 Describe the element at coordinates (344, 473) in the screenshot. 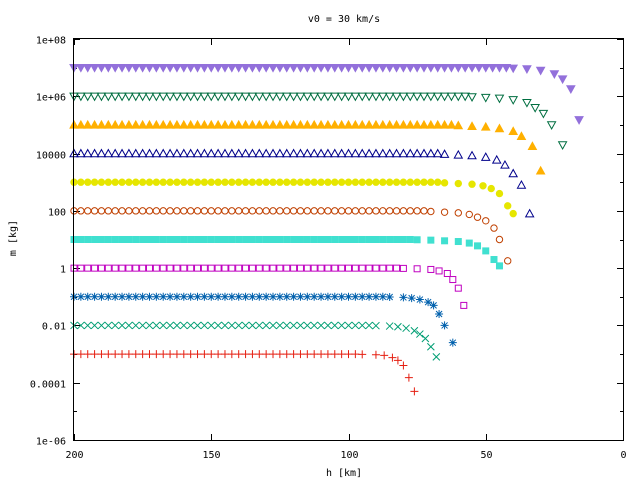

I see `x-axis-label: h [km]` at that location.